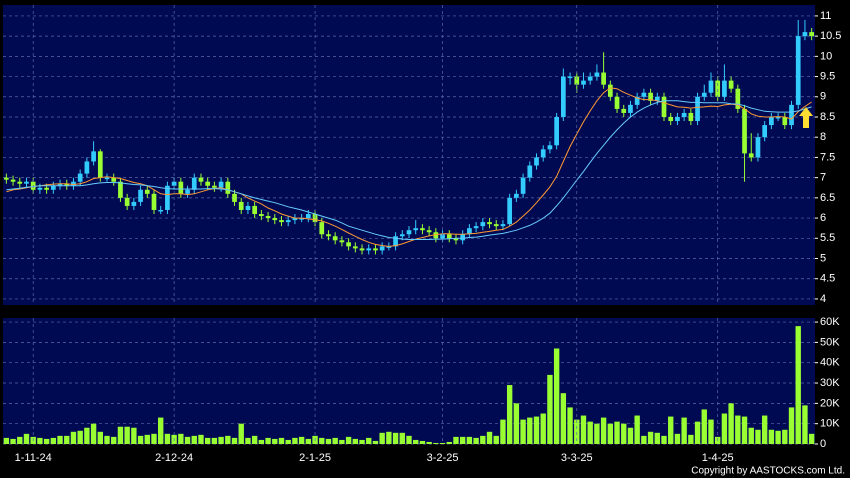 This screenshot has height=478, width=850. Describe the element at coordinates (825, 16) in the screenshot. I see `y-tick-label: 11` at that location.